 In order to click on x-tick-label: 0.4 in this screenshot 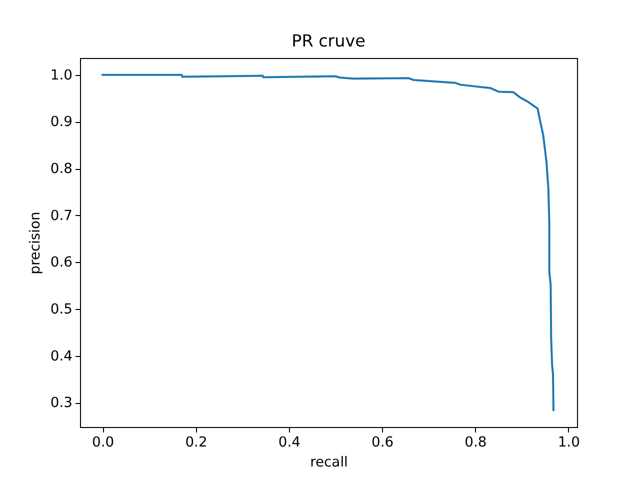, I will do `click(289, 442)`.